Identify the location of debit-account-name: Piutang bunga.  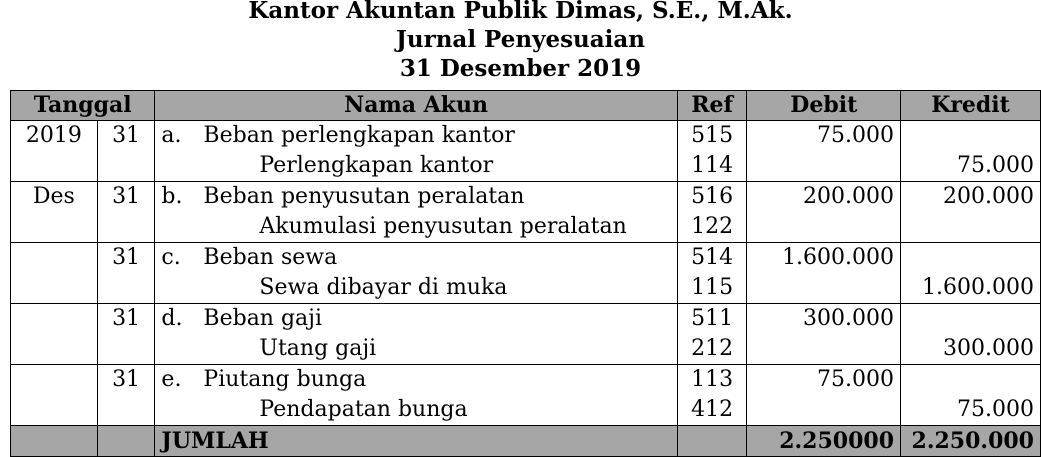
(285, 379).